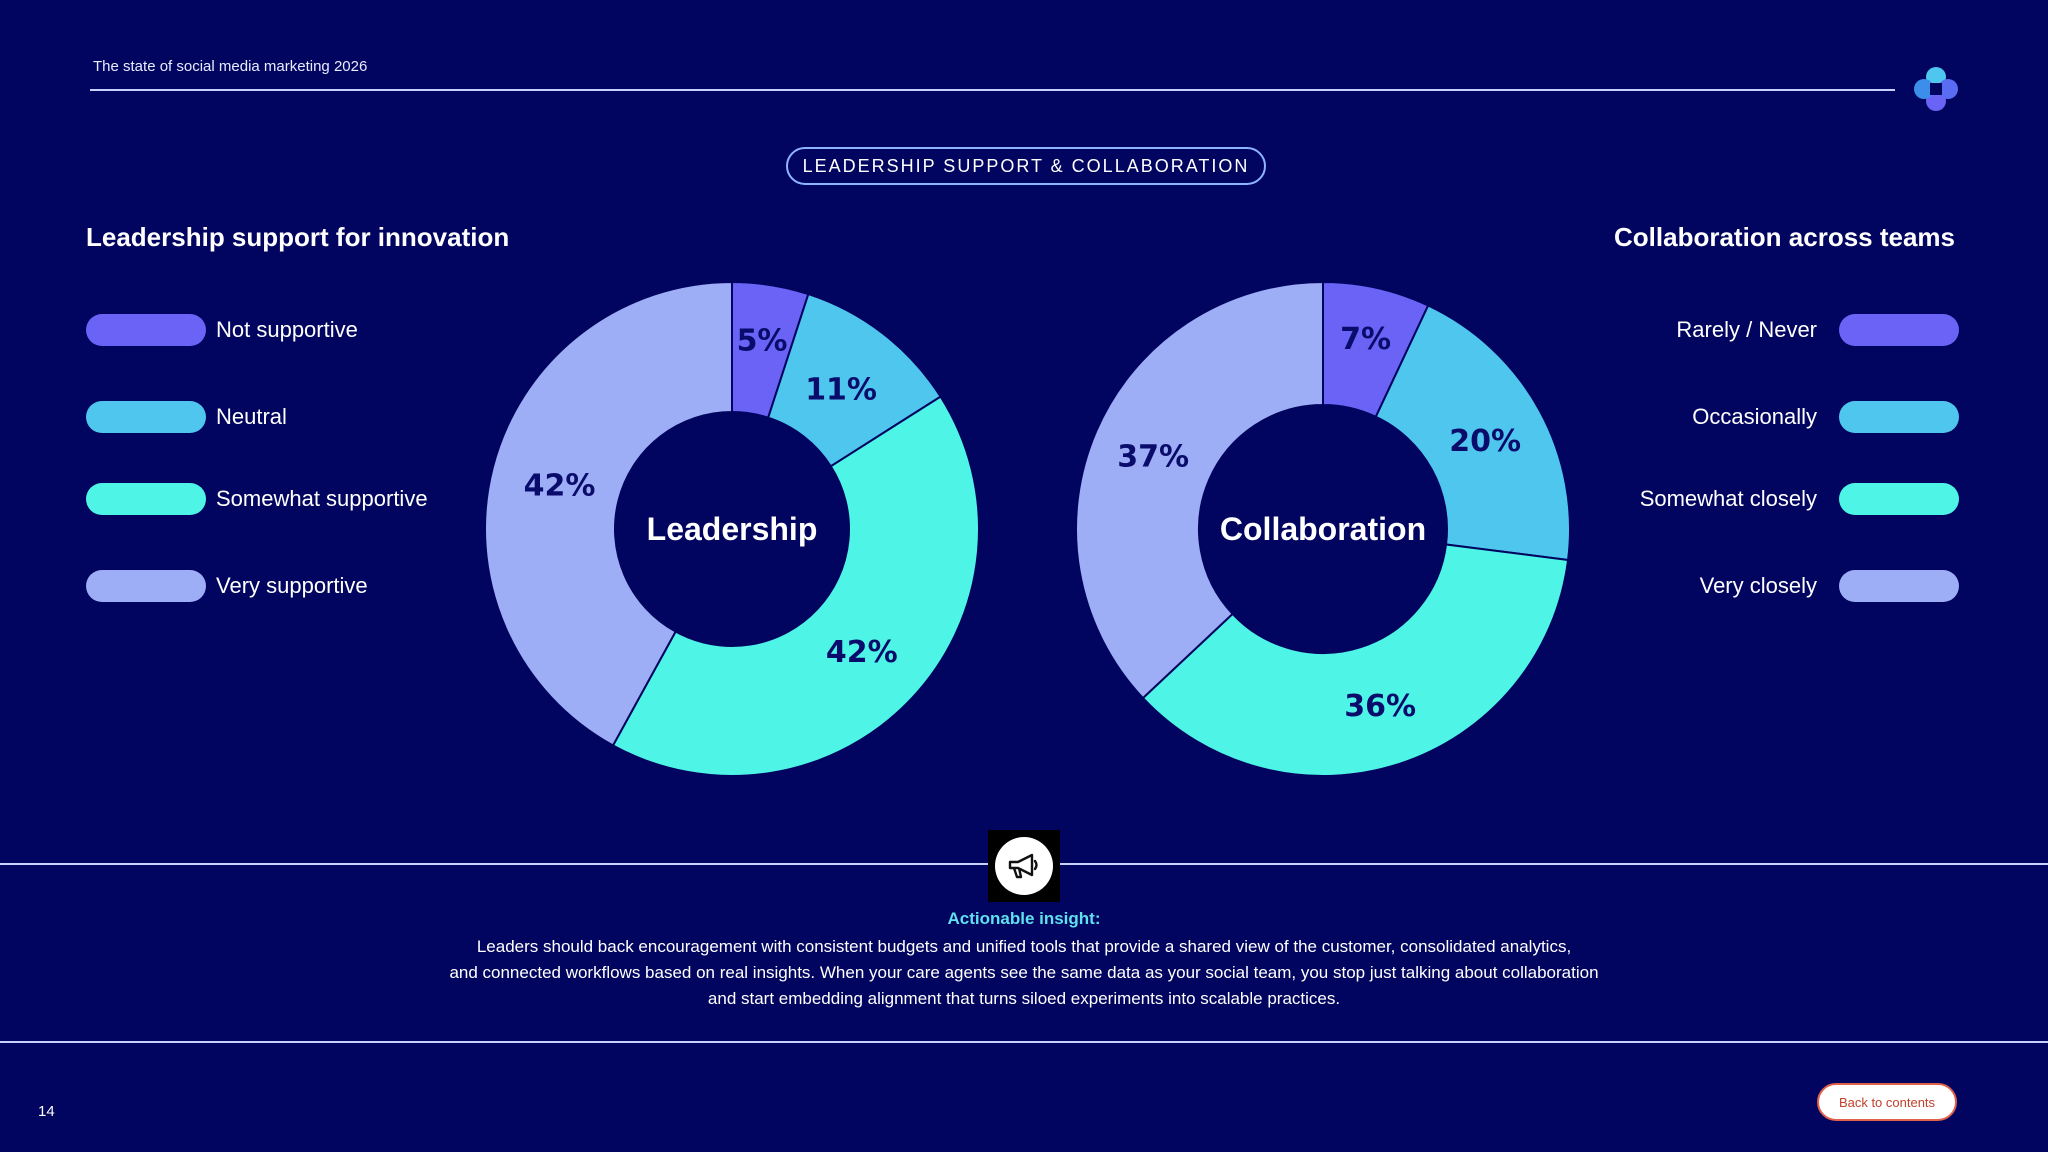 This screenshot has width=2048, height=1152. I want to click on legend-item-very-closely: Very closely, so click(1829, 586).